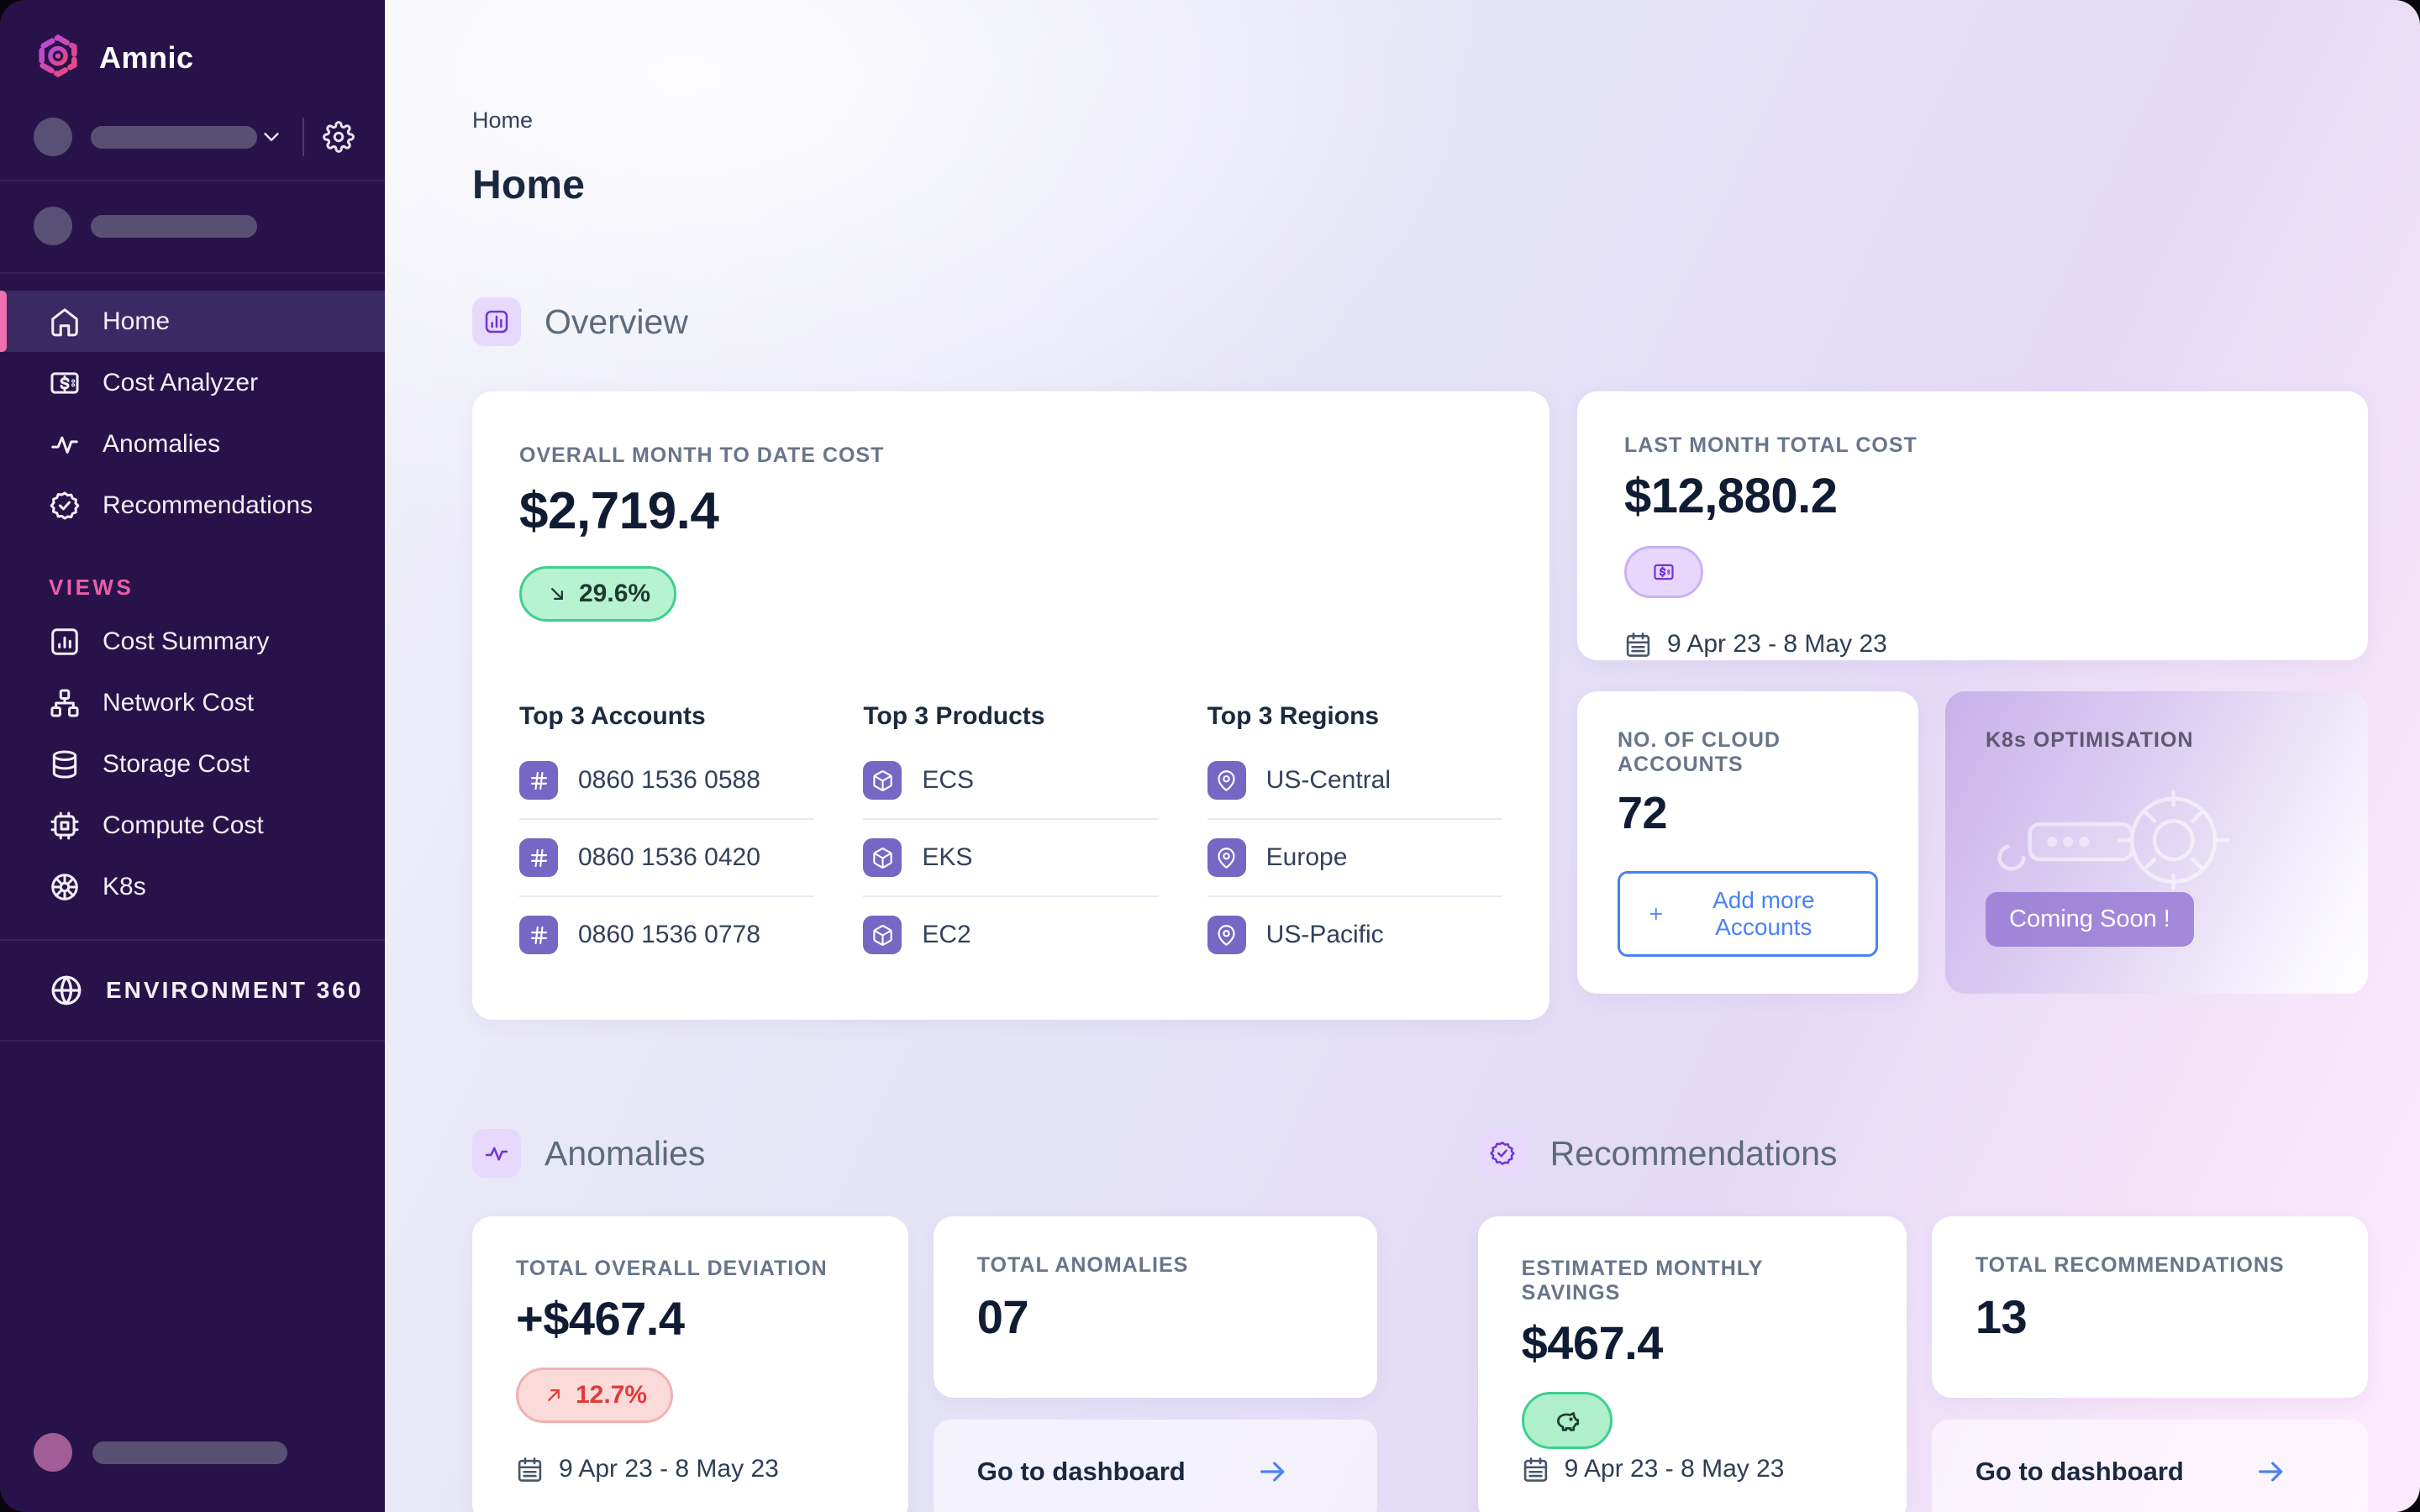 The width and height of the screenshot is (2420, 1512). I want to click on plus-icon, so click(1656, 914).